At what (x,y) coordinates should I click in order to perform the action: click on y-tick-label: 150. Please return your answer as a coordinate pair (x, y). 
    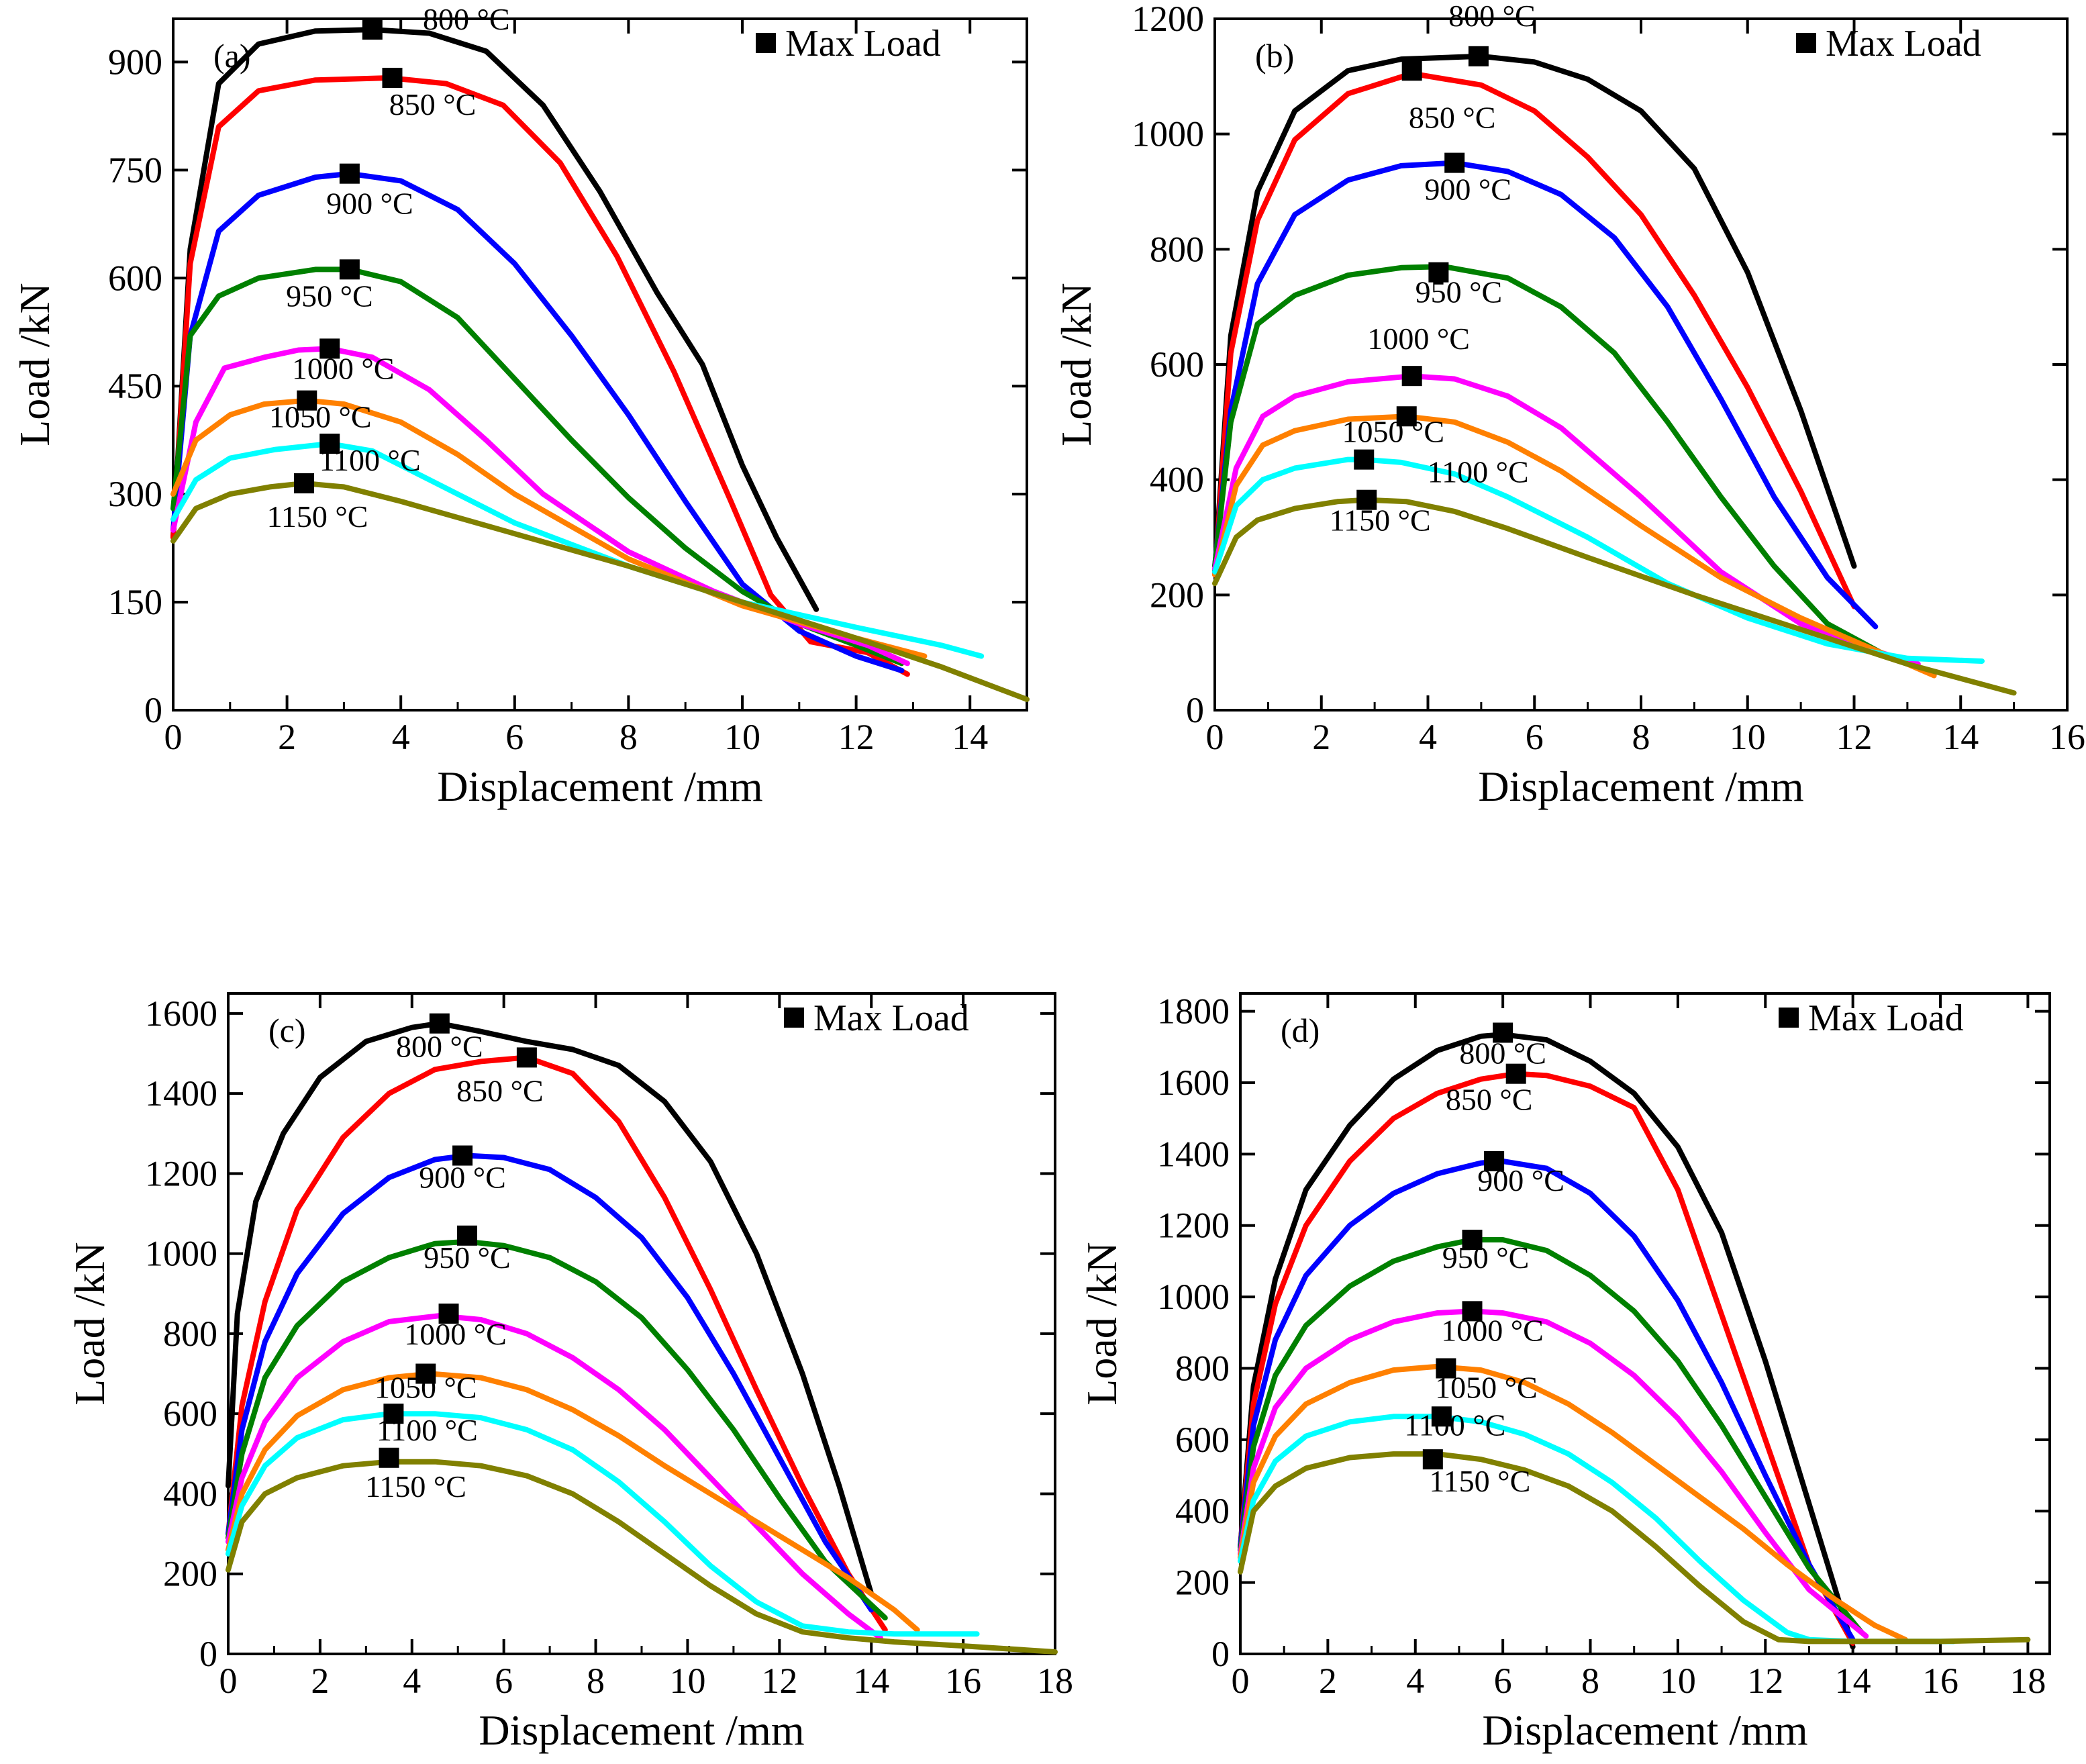
    Looking at the image, I should click on (135, 602).